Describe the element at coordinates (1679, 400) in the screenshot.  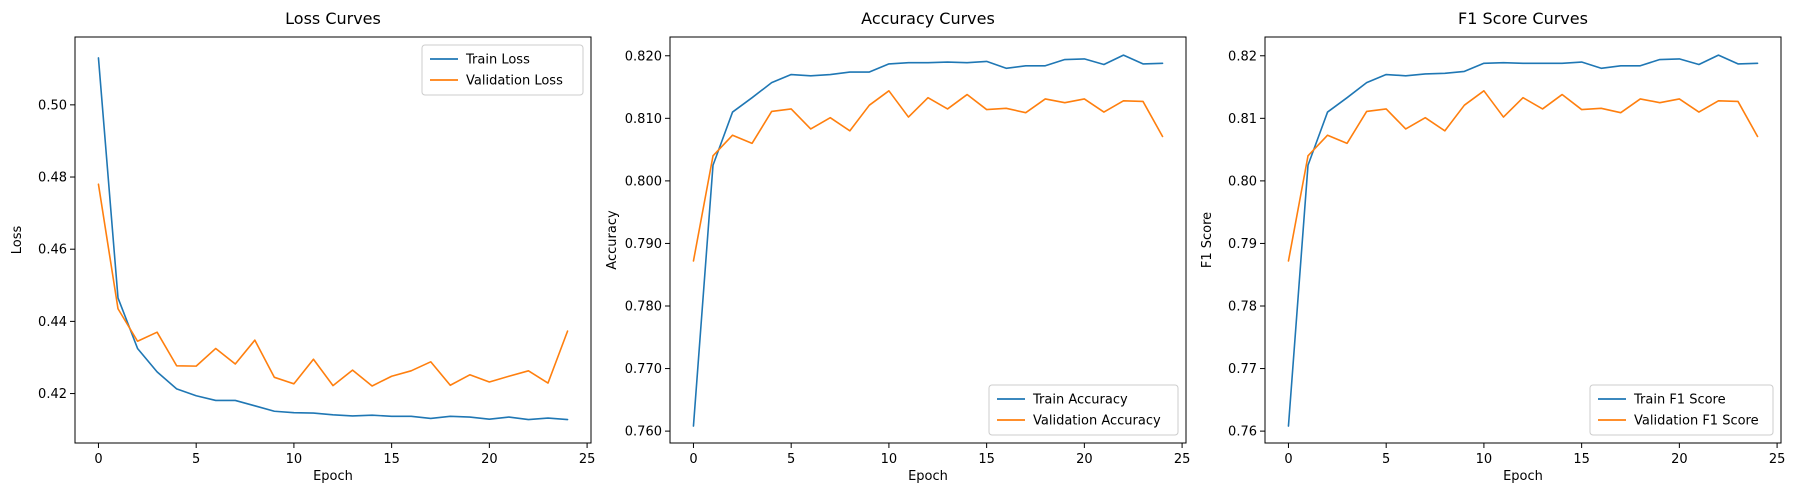
I see `legend-label: Train F1 Score` at that location.